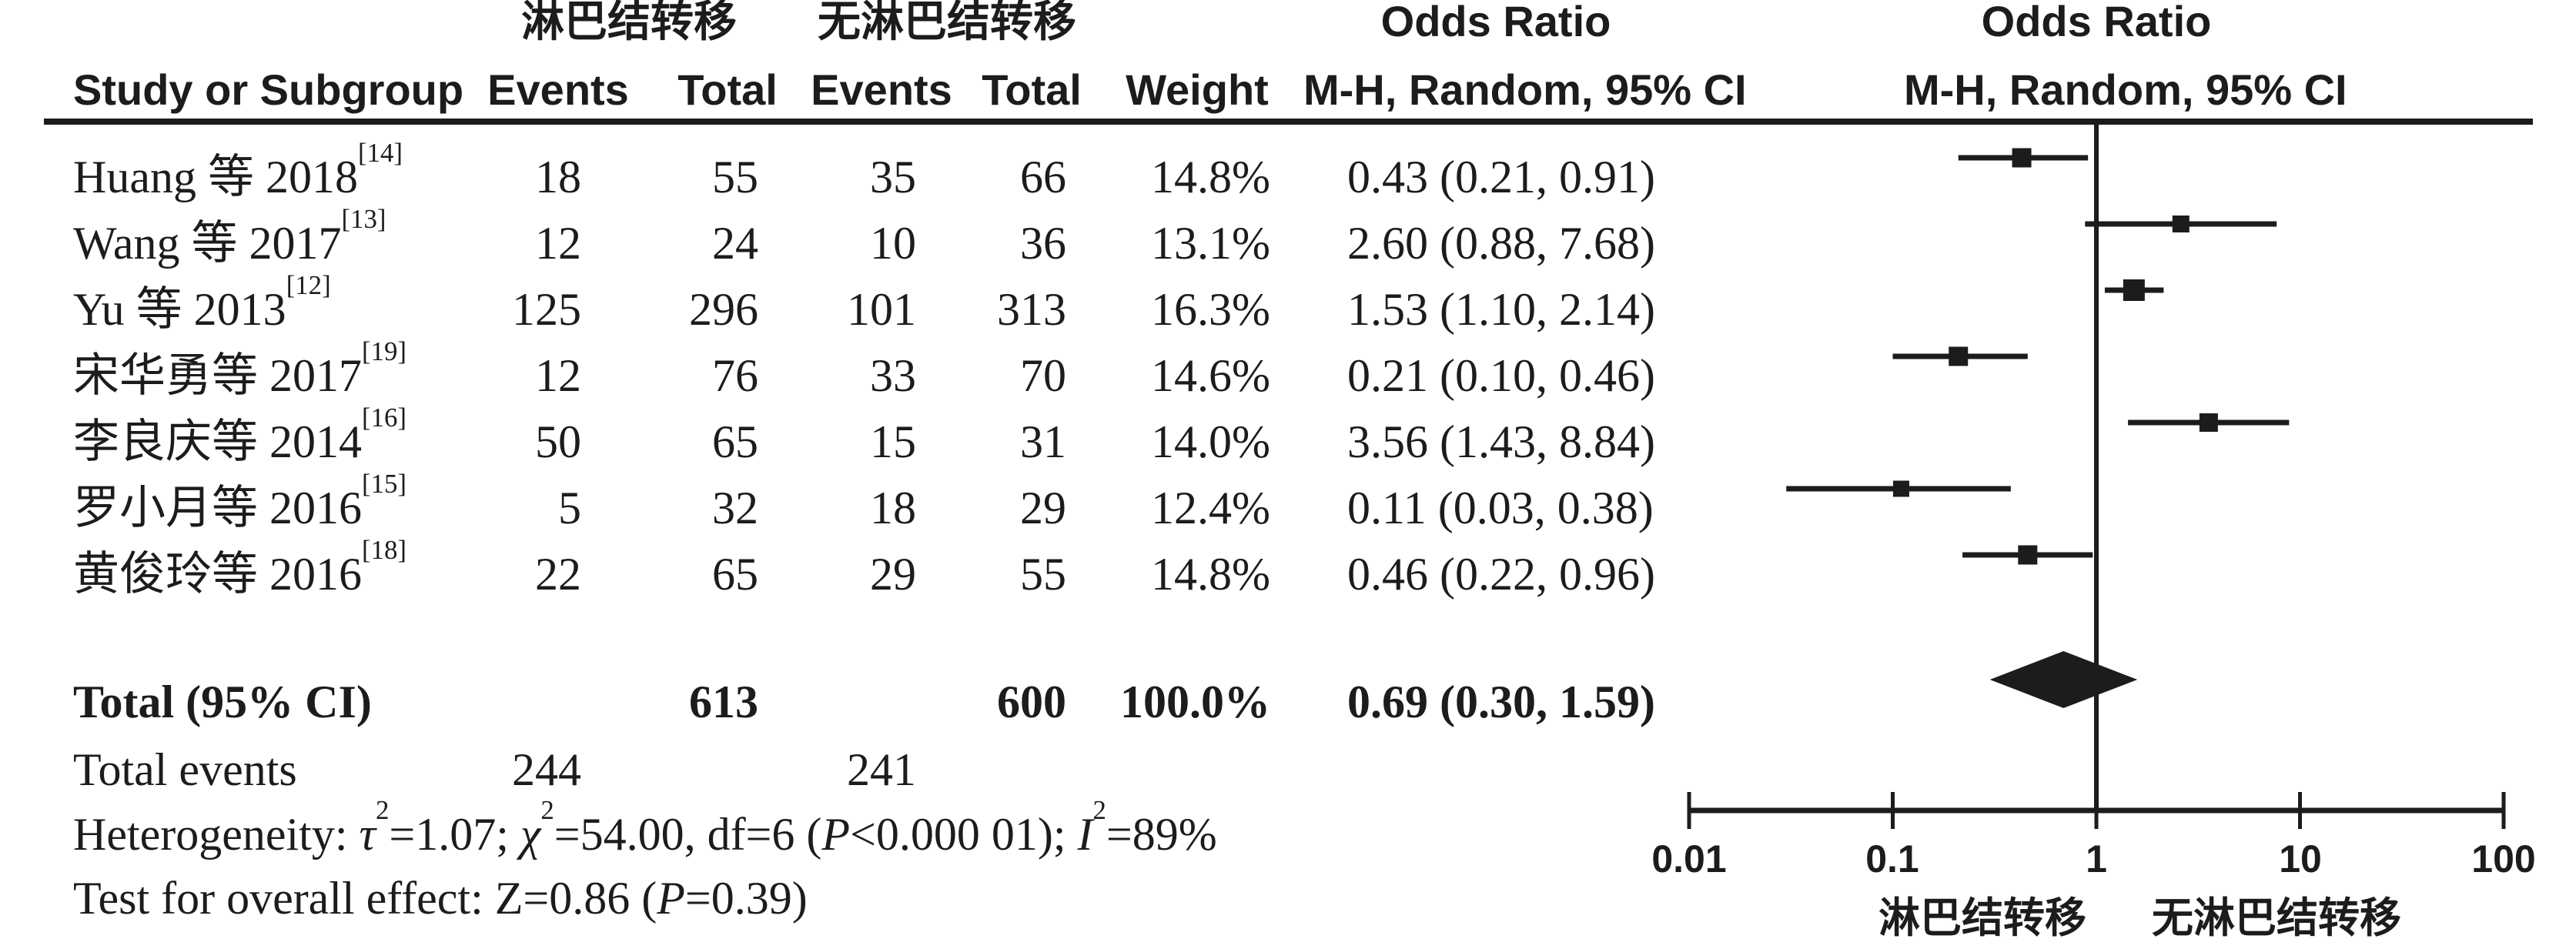 The image size is (2576, 949). I want to click on pooled-diamond, so click(2063, 679).